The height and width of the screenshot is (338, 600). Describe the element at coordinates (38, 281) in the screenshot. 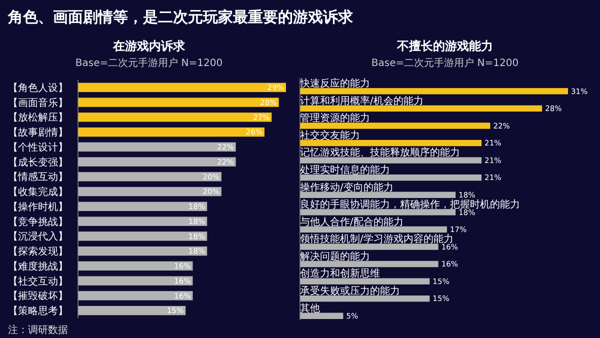

I see `y-tick-label: 【社交互动】` at that location.